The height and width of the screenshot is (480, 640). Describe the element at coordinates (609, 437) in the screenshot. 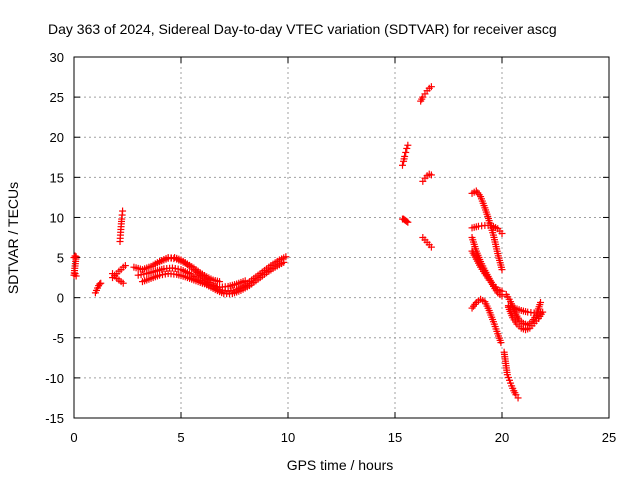

I see `x-tick-label: 25` at that location.